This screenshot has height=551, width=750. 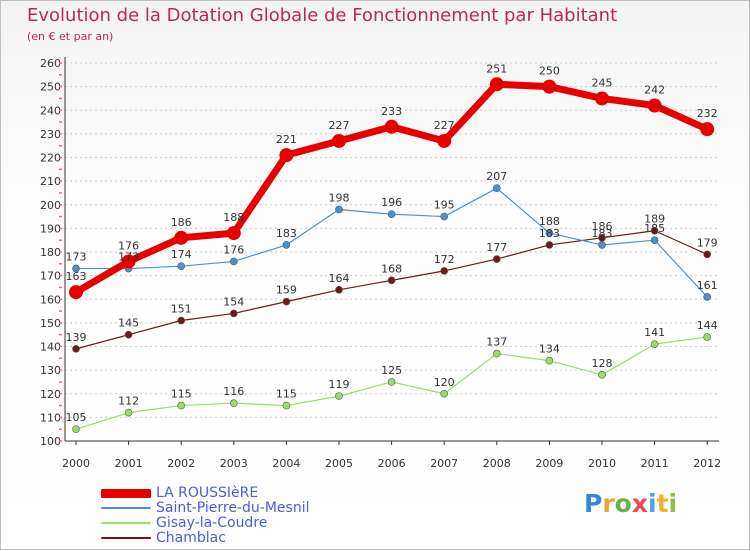 I want to click on y-tick-label: 260, so click(x=50, y=63).